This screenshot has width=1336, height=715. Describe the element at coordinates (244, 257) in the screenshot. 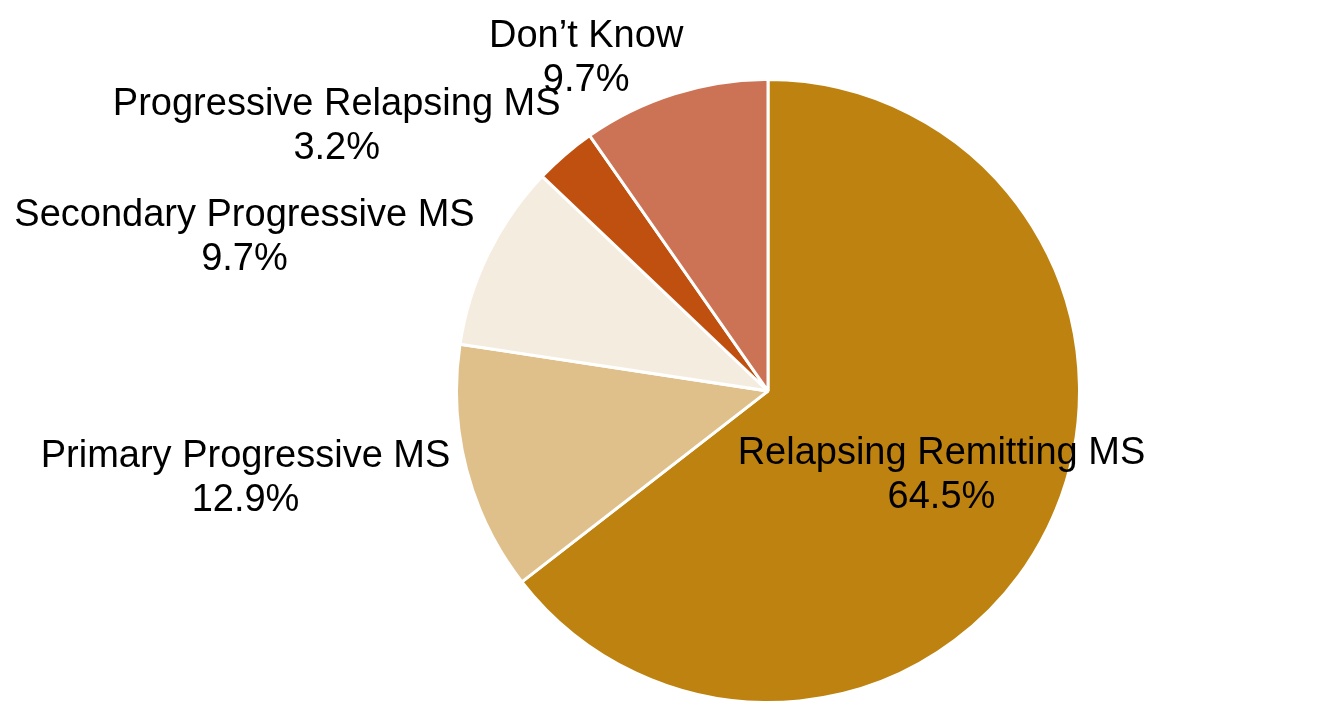

I see `data-label: 9.7%` at that location.